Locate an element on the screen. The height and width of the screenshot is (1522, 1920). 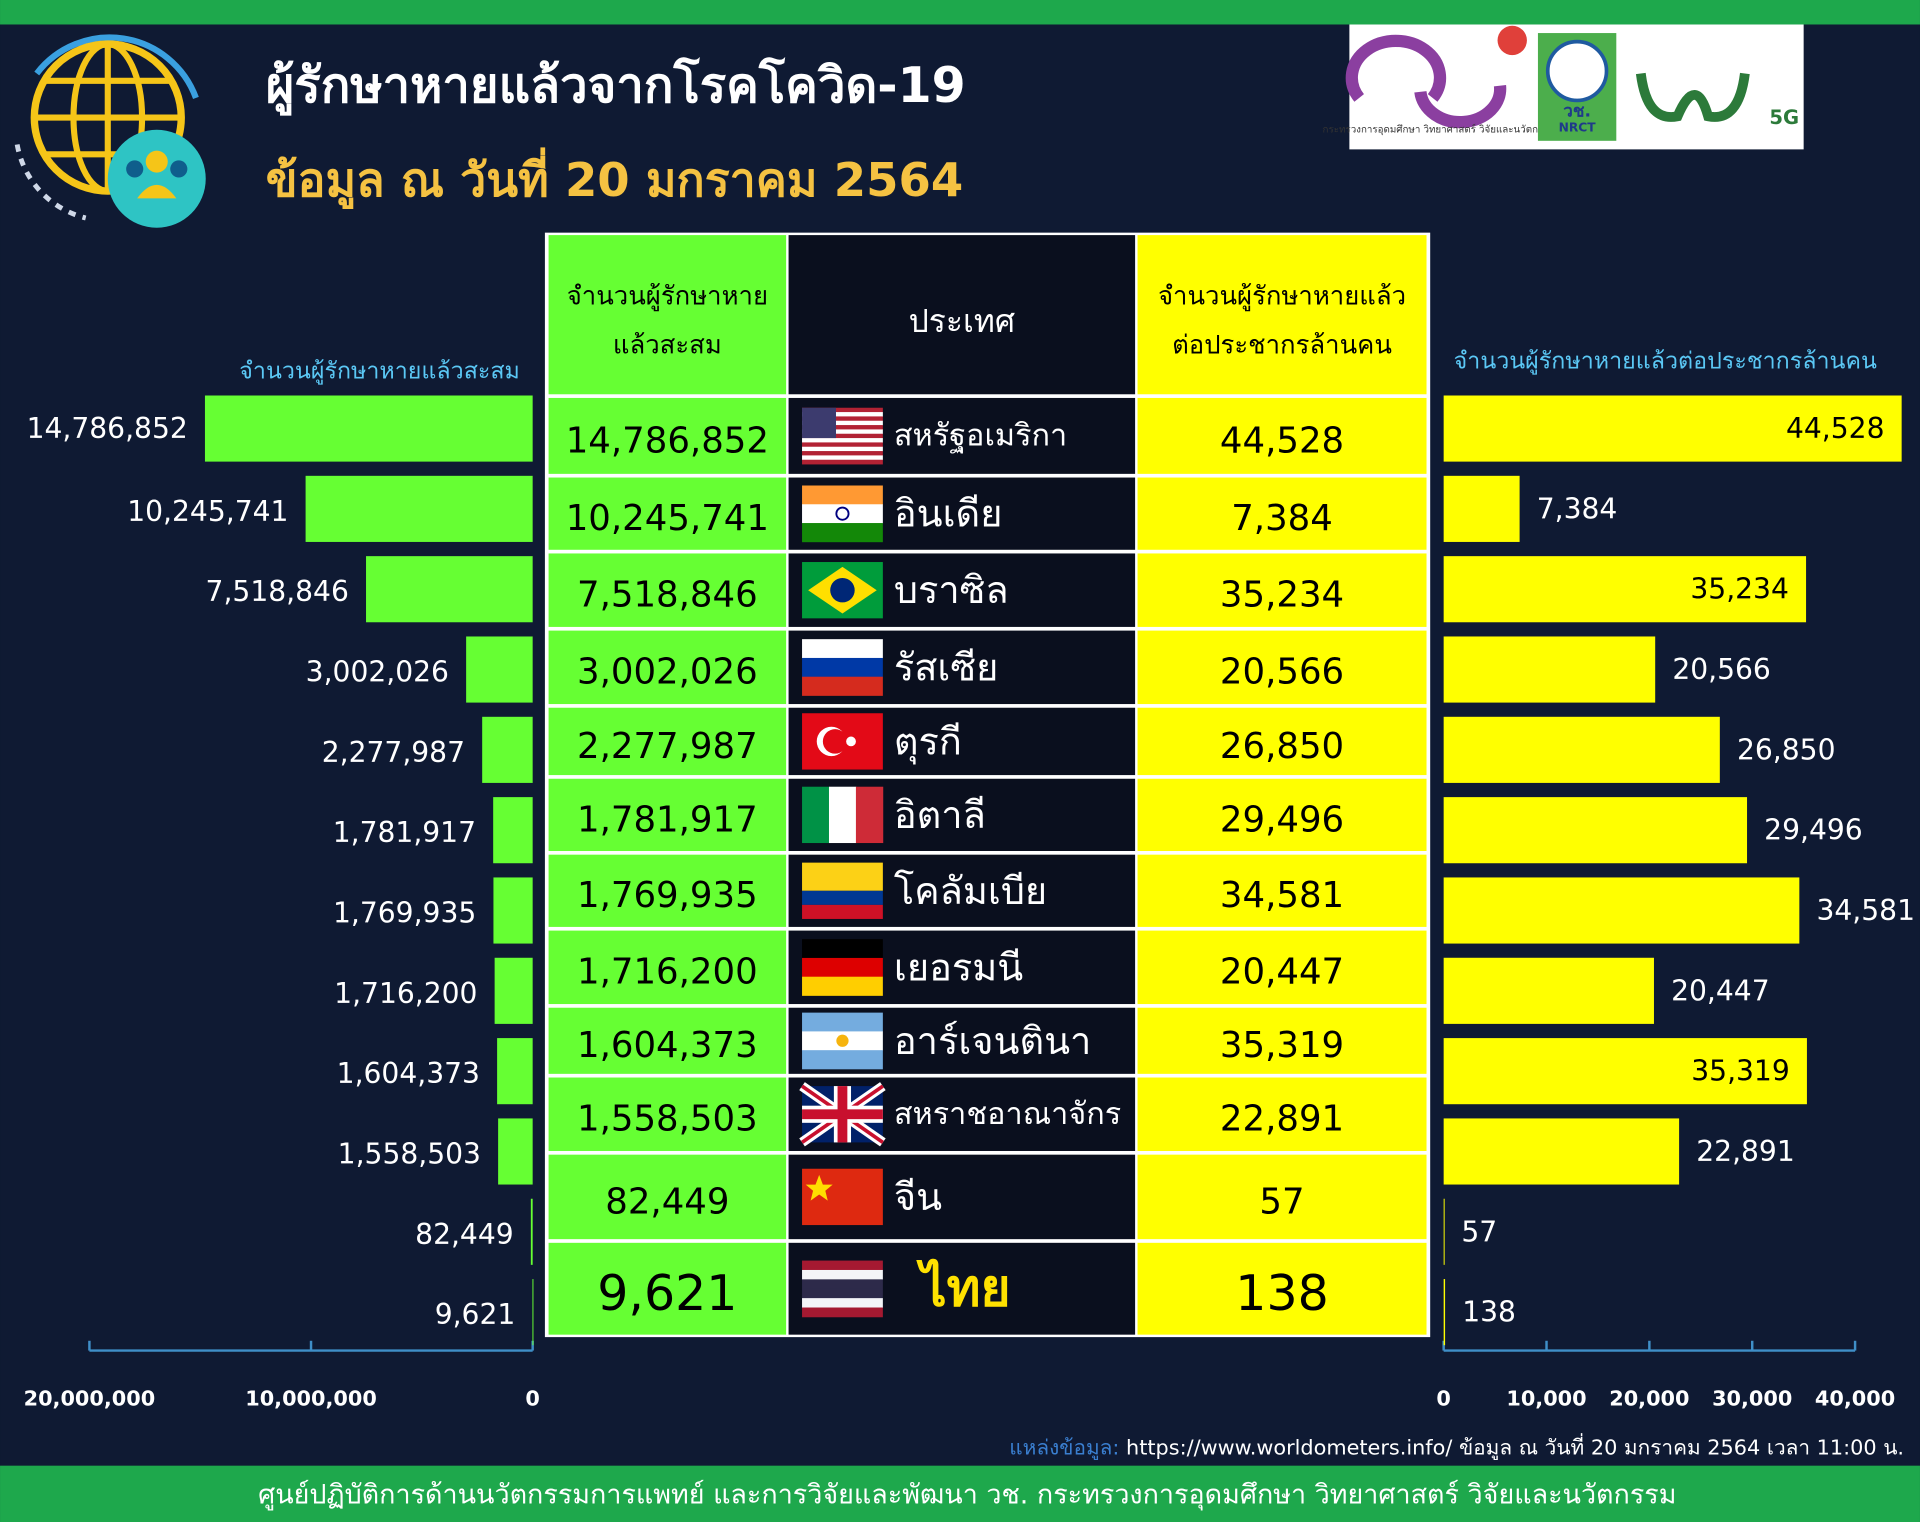
bottom-strip is located at coordinates (960, 1493).